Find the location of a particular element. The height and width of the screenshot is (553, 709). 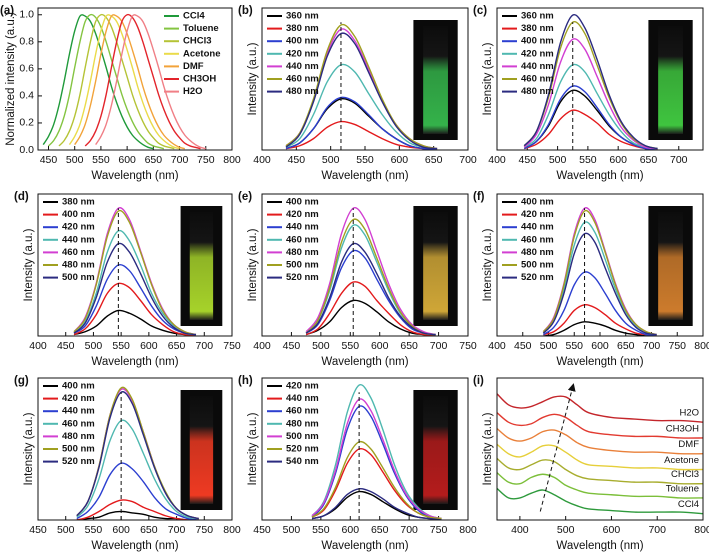

y-tick-label: 0.2 is located at coordinates (26, 123).